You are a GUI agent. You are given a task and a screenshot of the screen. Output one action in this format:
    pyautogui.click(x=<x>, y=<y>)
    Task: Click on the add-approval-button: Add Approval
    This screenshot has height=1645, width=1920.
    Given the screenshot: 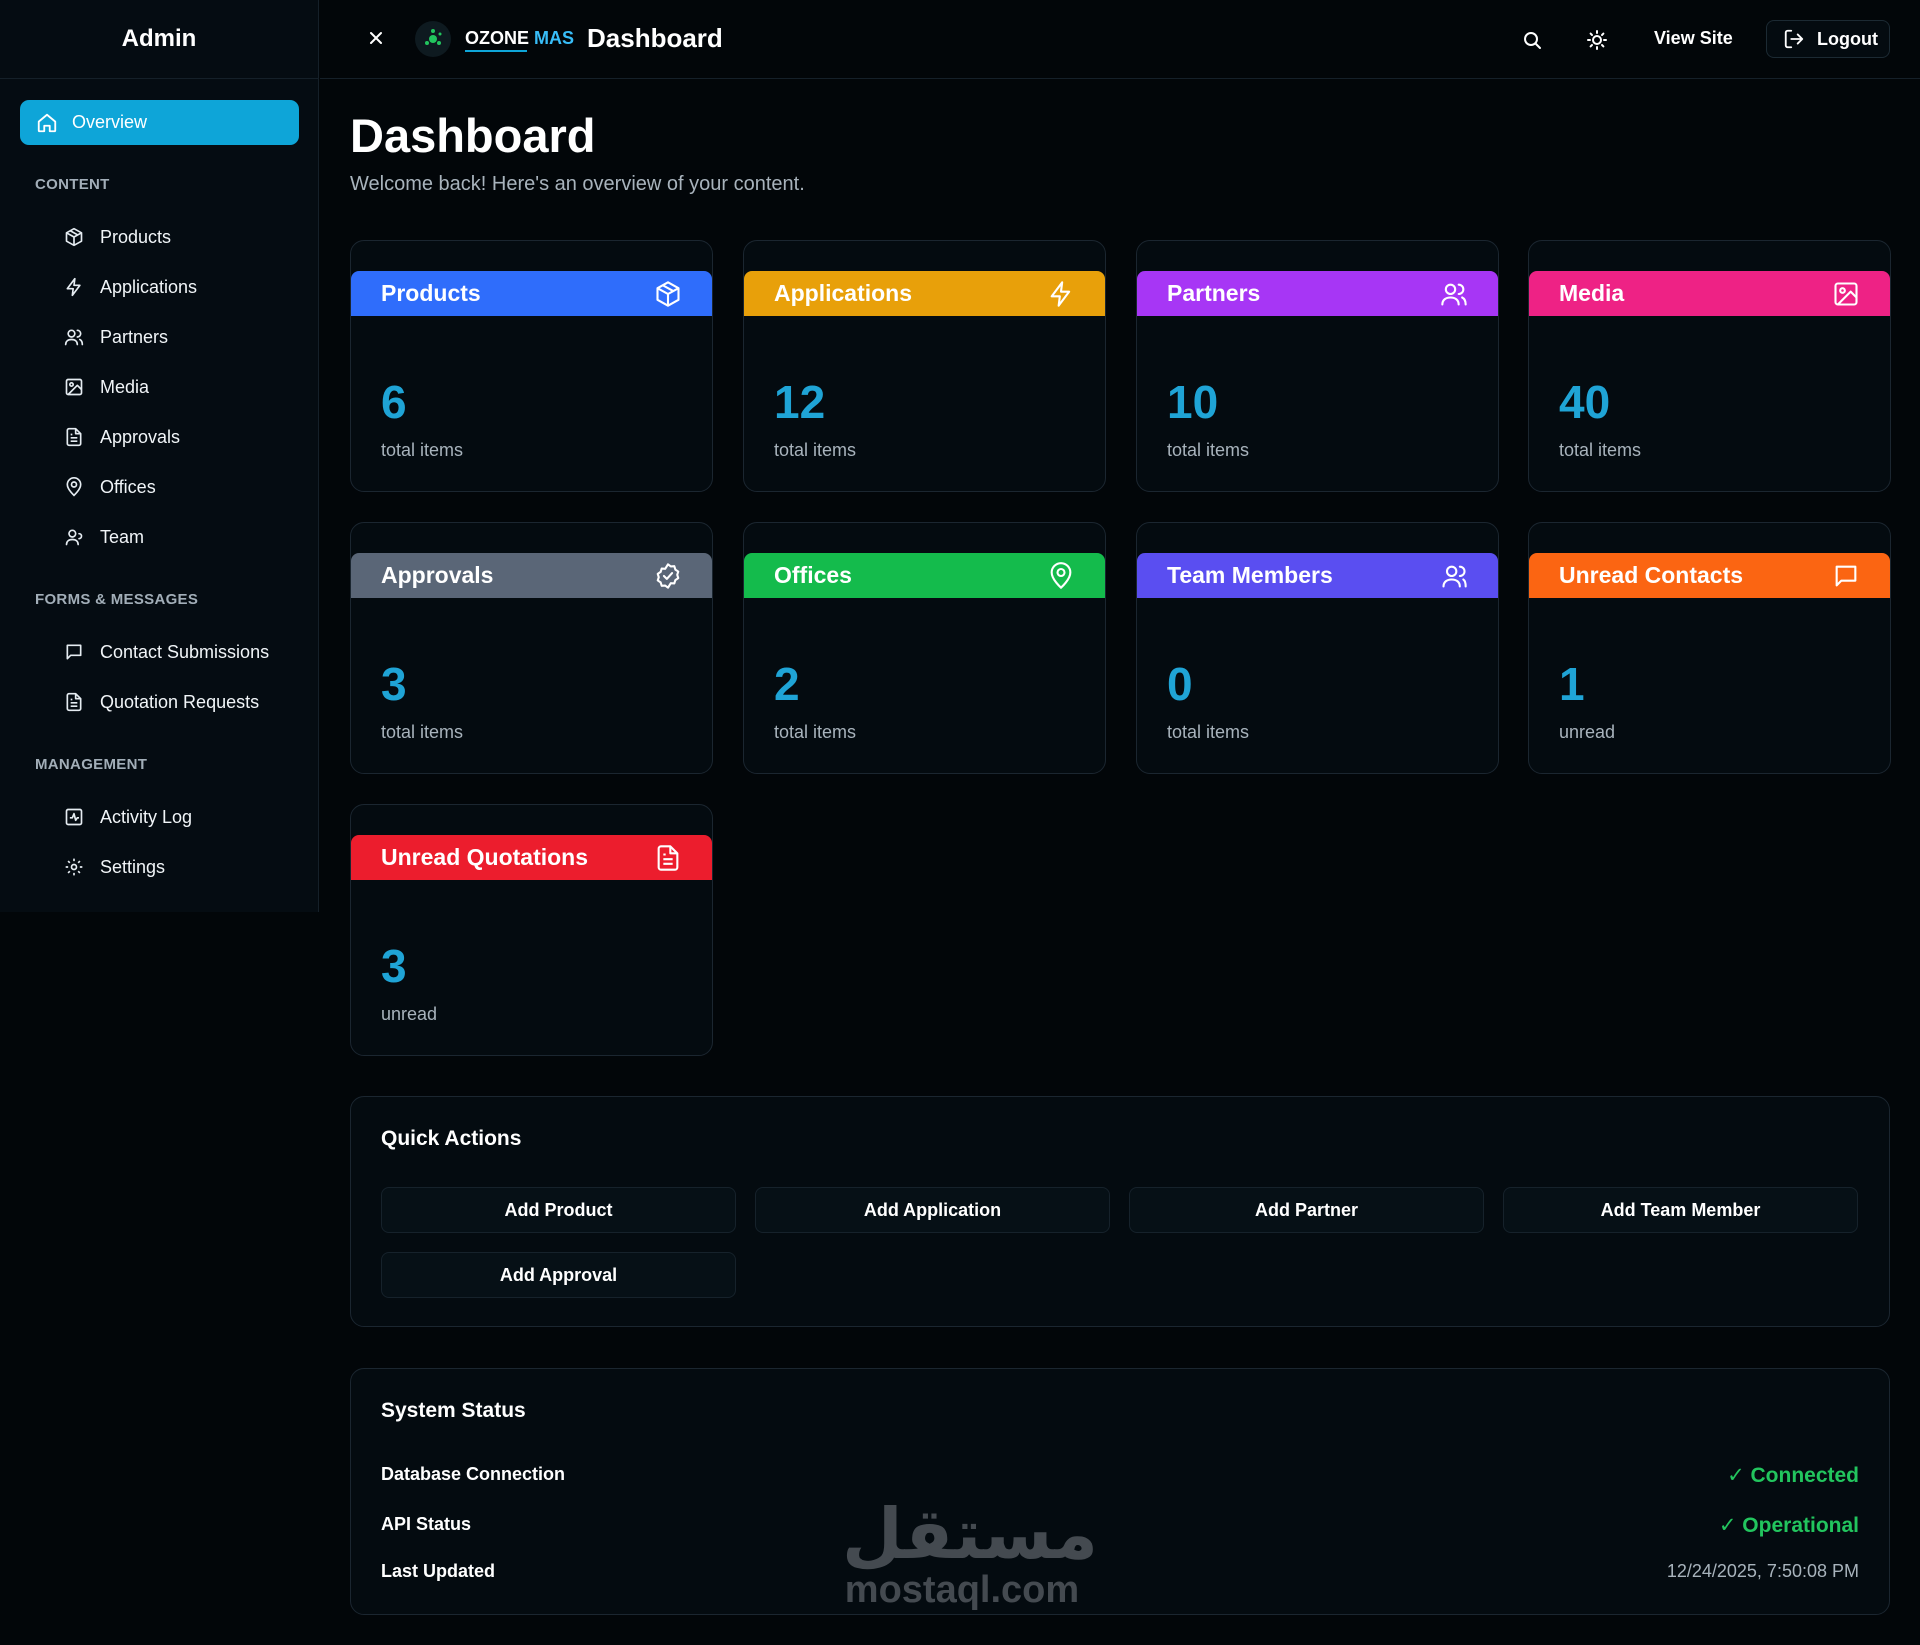 What is the action you would take?
    pyautogui.click(x=558, y=1275)
    